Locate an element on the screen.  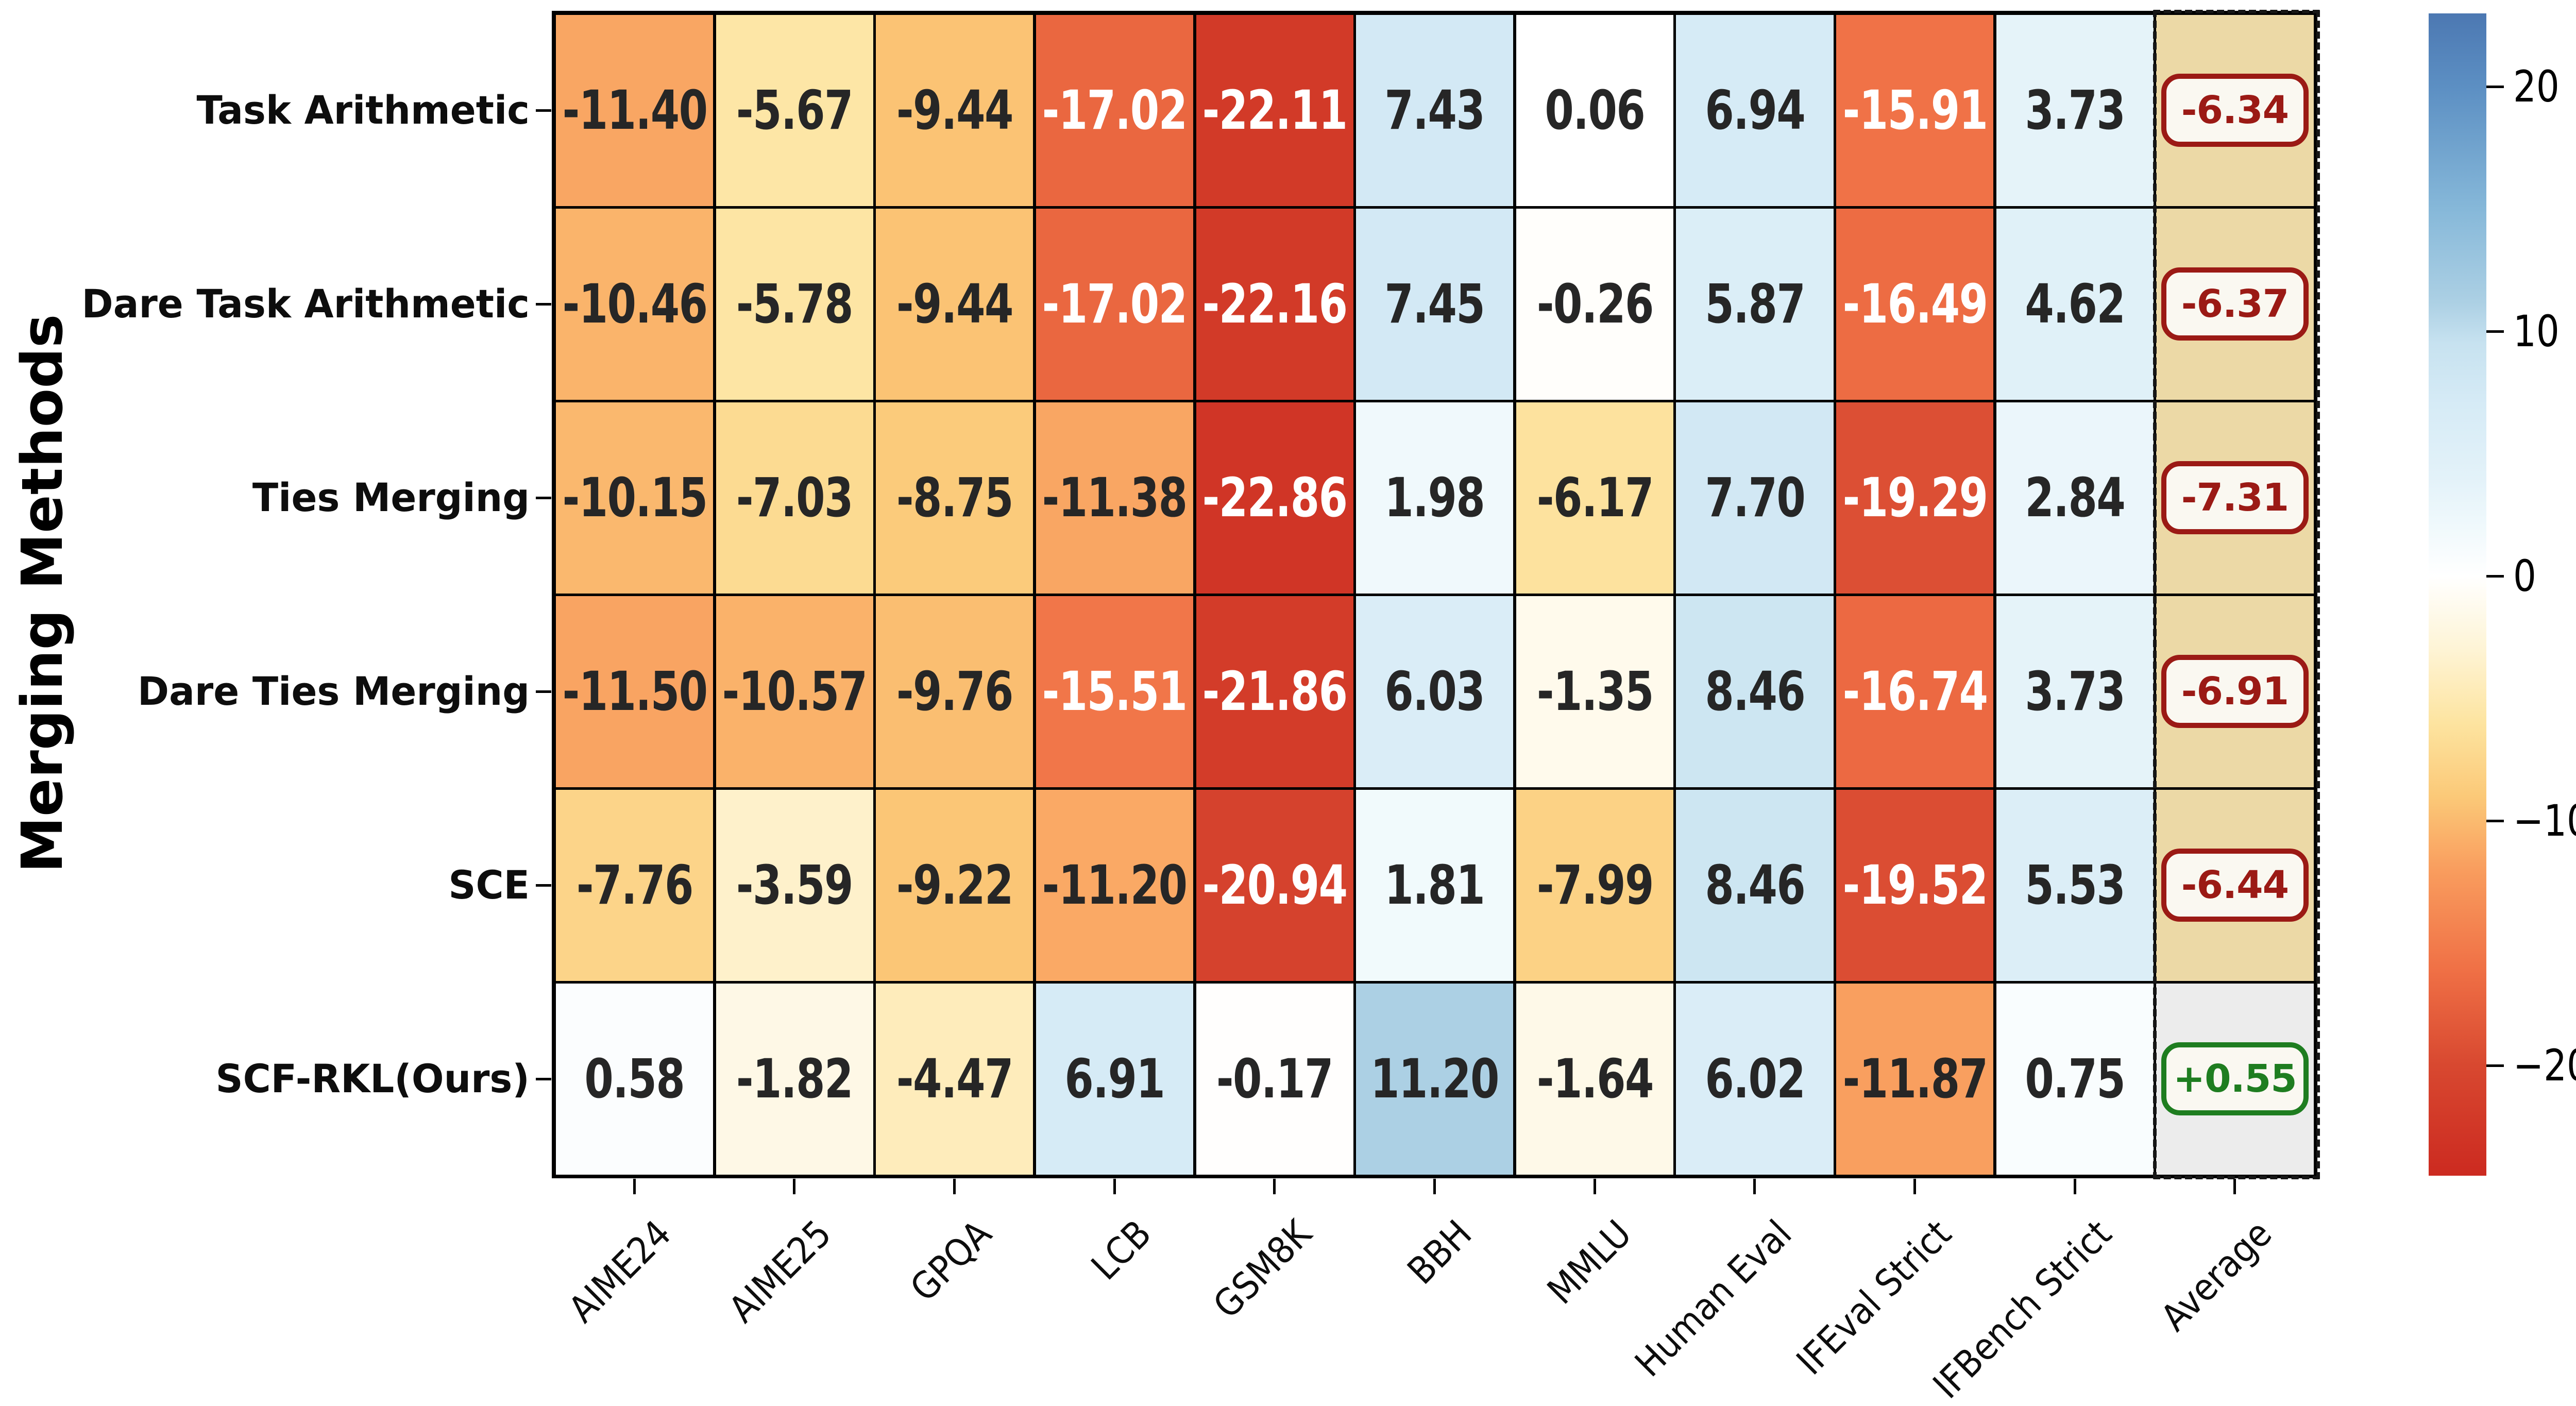
heatmap-cell: -11.40 is located at coordinates (634, 110).